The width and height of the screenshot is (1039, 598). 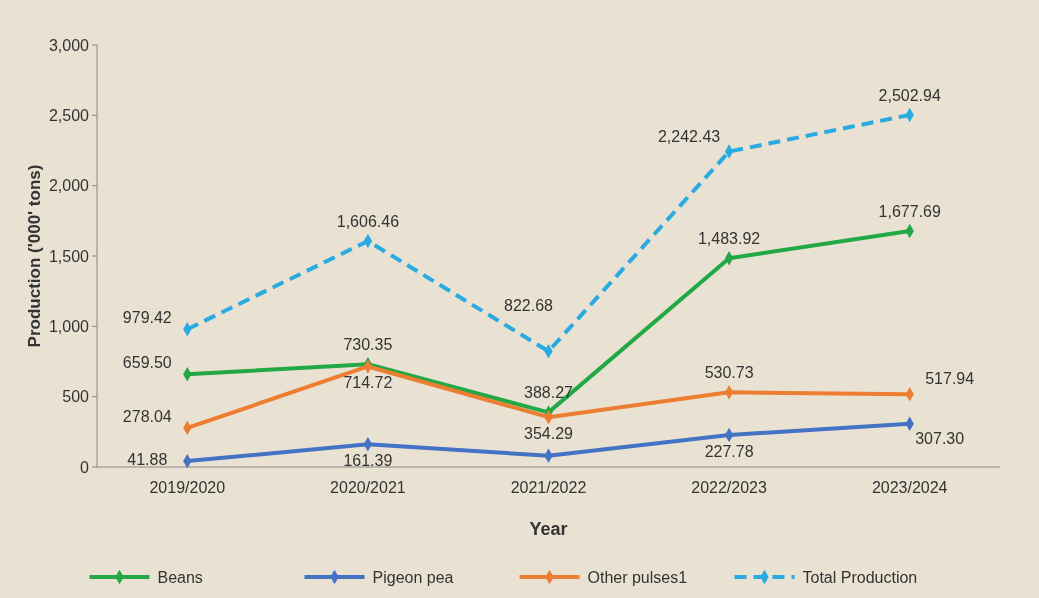 What do you see at coordinates (940, 438) in the screenshot?
I see `data-label: 307.30` at bounding box center [940, 438].